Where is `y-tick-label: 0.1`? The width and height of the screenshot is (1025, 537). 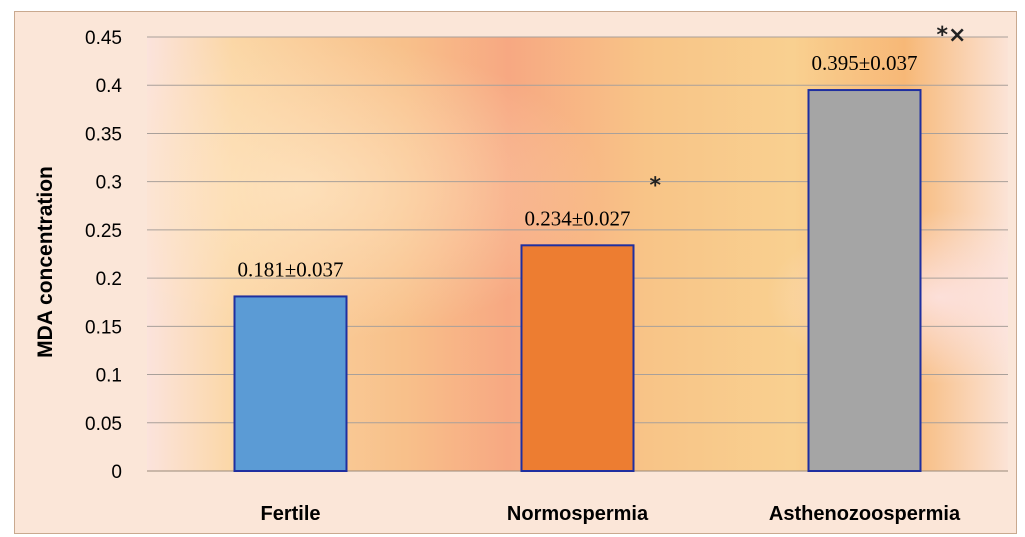
y-tick-label: 0.1 is located at coordinates (109, 376).